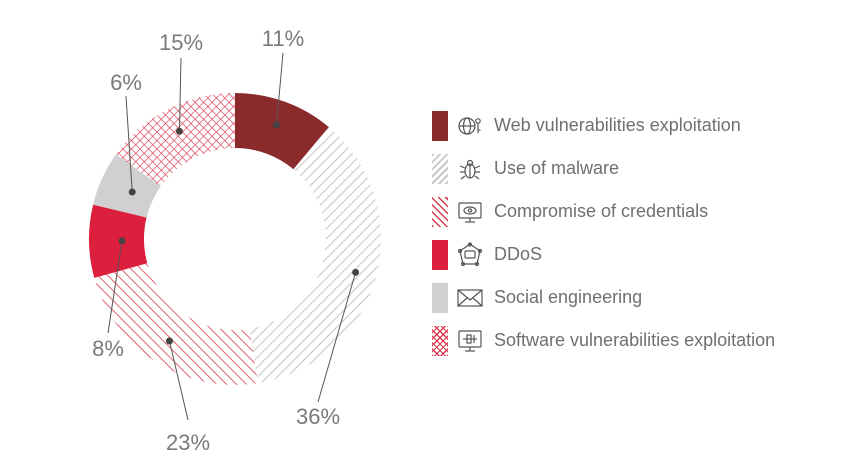 This screenshot has width=864, height=475. What do you see at coordinates (126, 82) in the screenshot?
I see `value-label-5: 6%` at bounding box center [126, 82].